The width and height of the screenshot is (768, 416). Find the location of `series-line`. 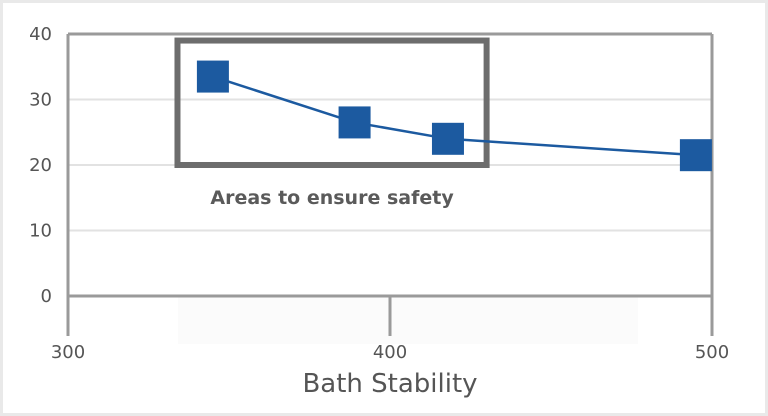

series-line is located at coordinates (454, 116).